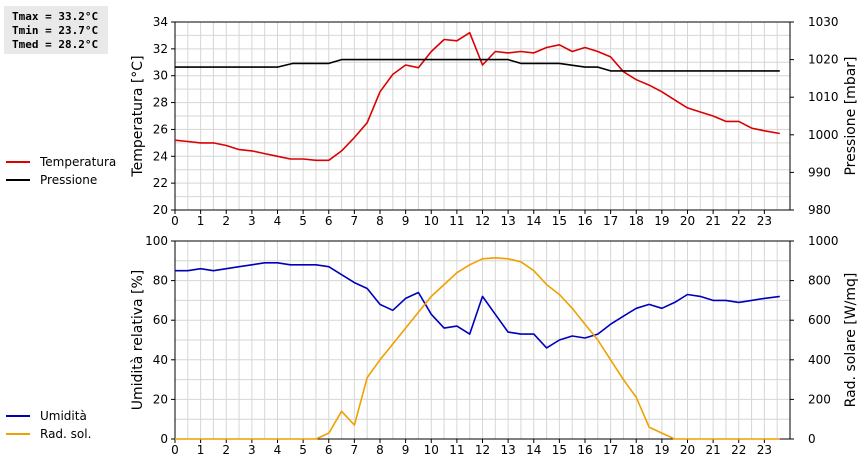 This screenshot has width=860, height=460. I want to click on y2-tick-label: 200, so click(819, 399).